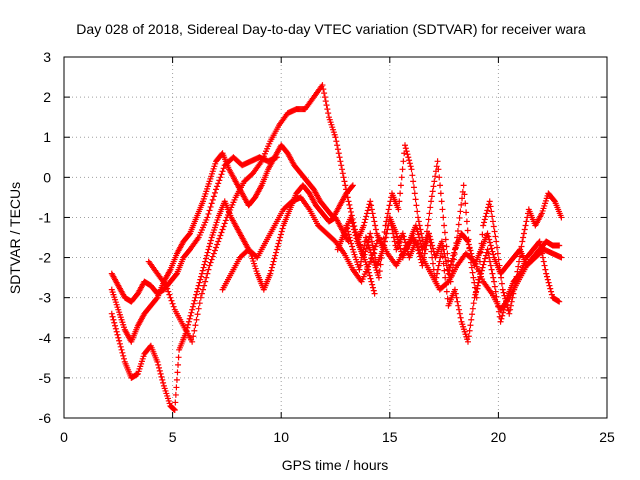 This screenshot has width=640, height=480. What do you see at coordinates (173, 437) in the screenshot?
I see `x-tick-label: 5` at bounding box center [173, 437].